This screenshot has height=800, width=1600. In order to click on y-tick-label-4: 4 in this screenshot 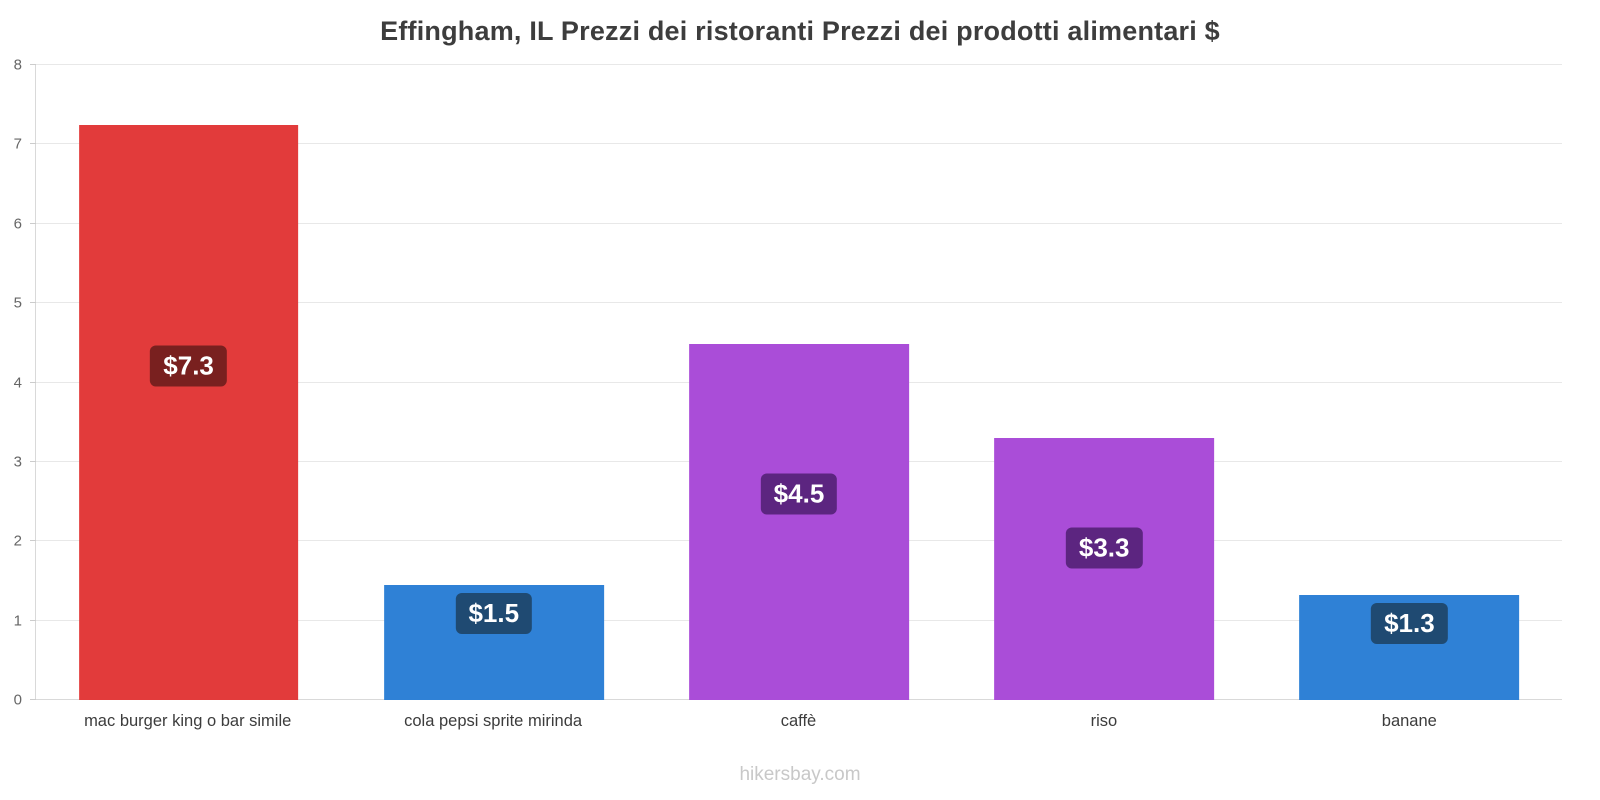, I will do `click(17, 382)`.